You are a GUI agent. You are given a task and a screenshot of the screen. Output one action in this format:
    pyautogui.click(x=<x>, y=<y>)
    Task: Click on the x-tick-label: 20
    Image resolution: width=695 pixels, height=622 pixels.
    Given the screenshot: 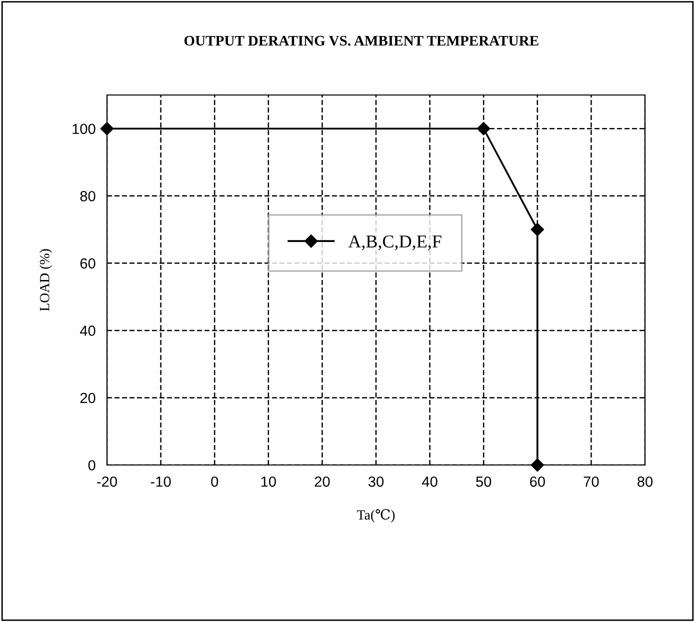 What is the action you would take?
    pyautogui.click(x=322, y=481)
    